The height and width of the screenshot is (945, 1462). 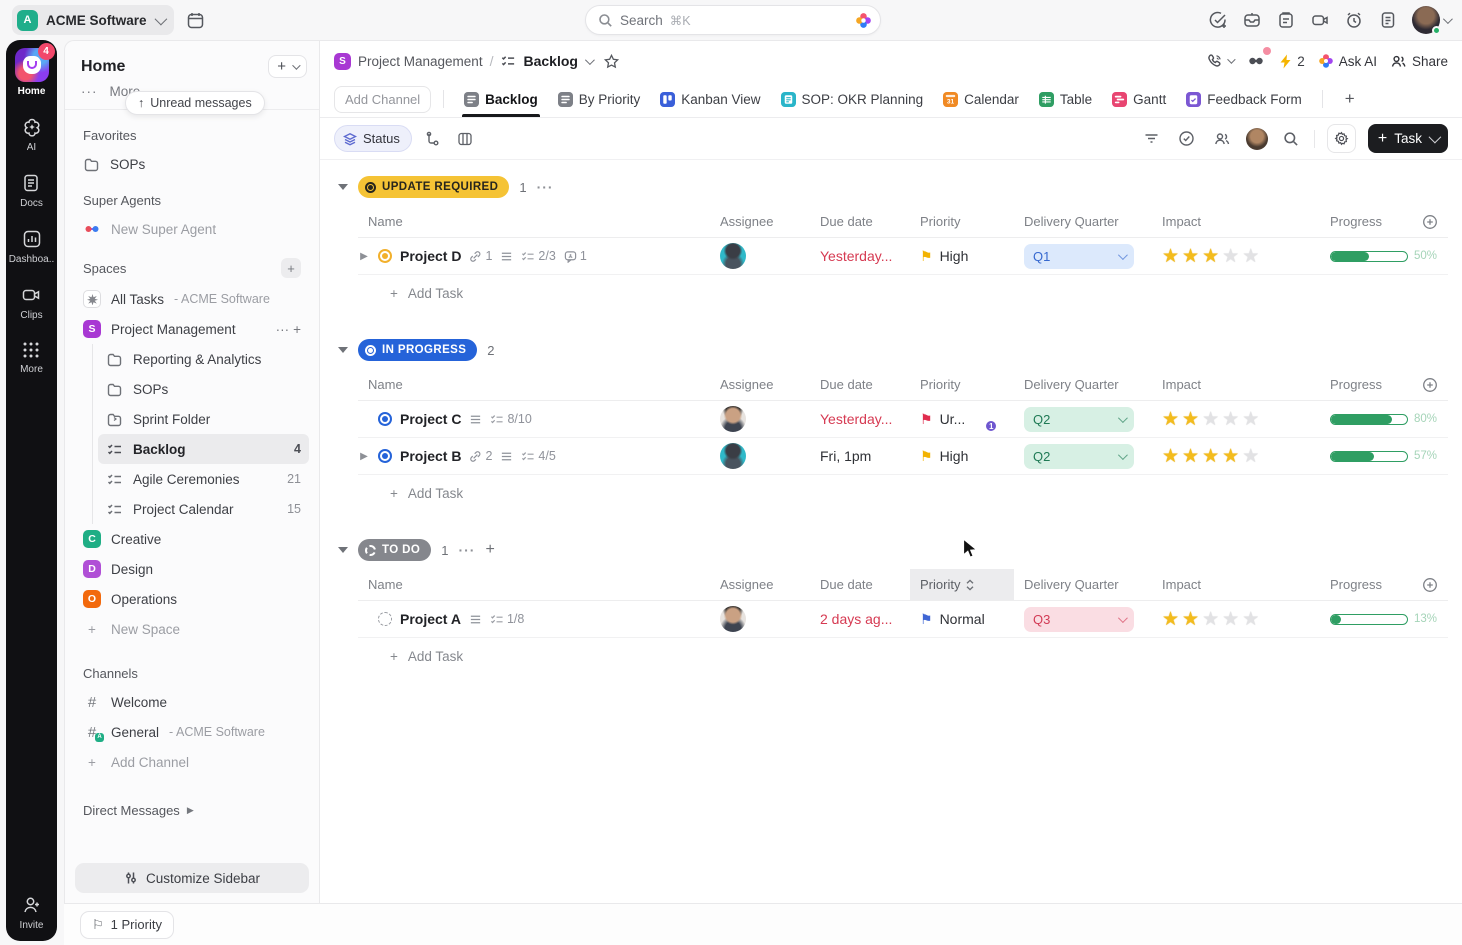 I want to click on sidebar-item-sops: SOPs, so click(x=203, y=389).